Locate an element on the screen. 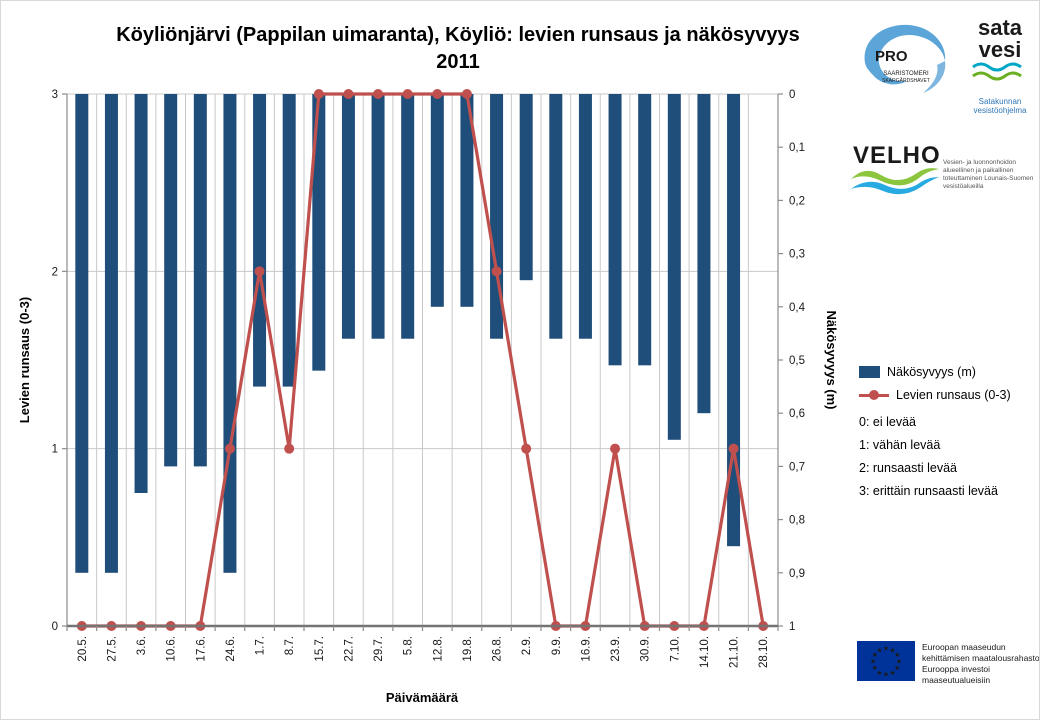 The width and height of the screenshot is (1040, 720). x-tick-label: 29.7. is located at coordinates (379, 649).